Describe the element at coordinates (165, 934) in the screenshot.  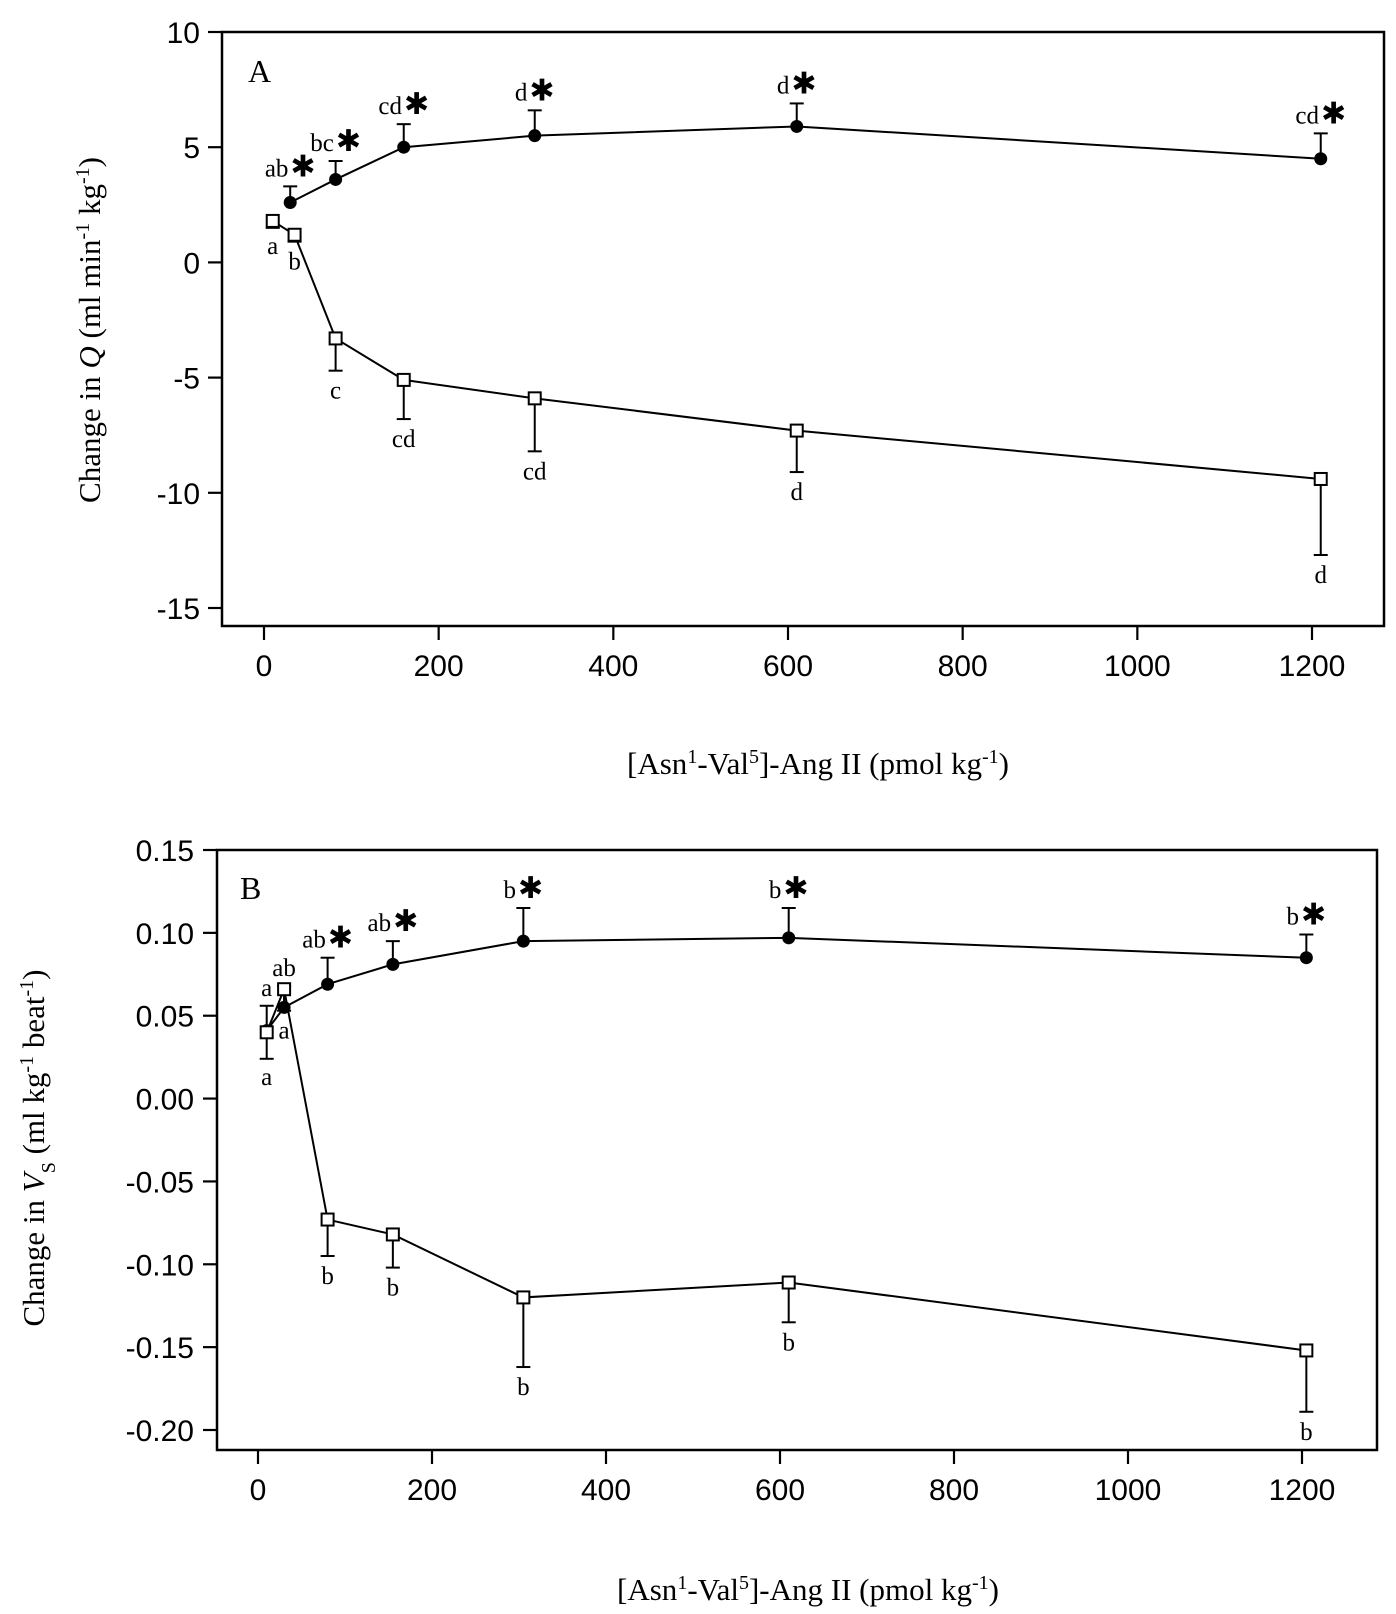
I see `panel-b-y-tick-label: 0.10` at that location.